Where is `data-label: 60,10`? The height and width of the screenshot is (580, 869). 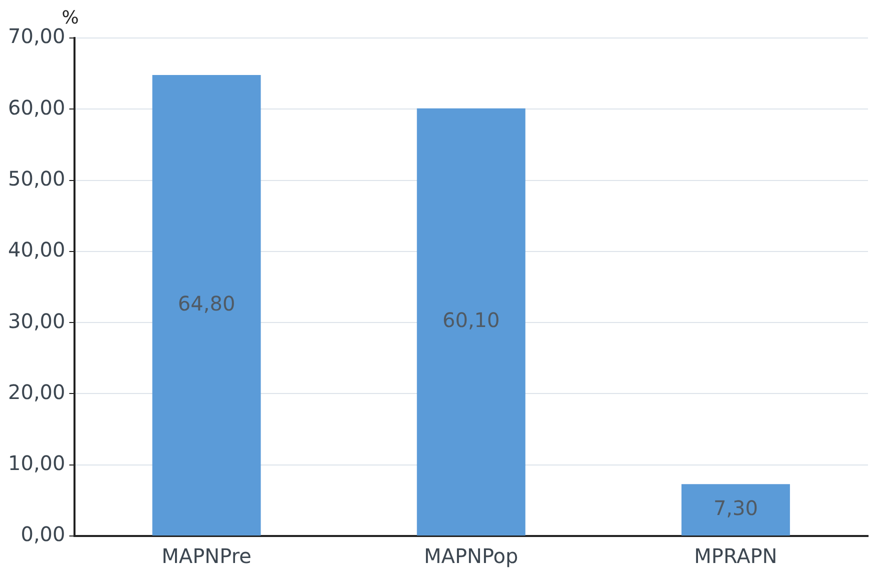
data-label: 60,10 is located at coordinates (471, 320).